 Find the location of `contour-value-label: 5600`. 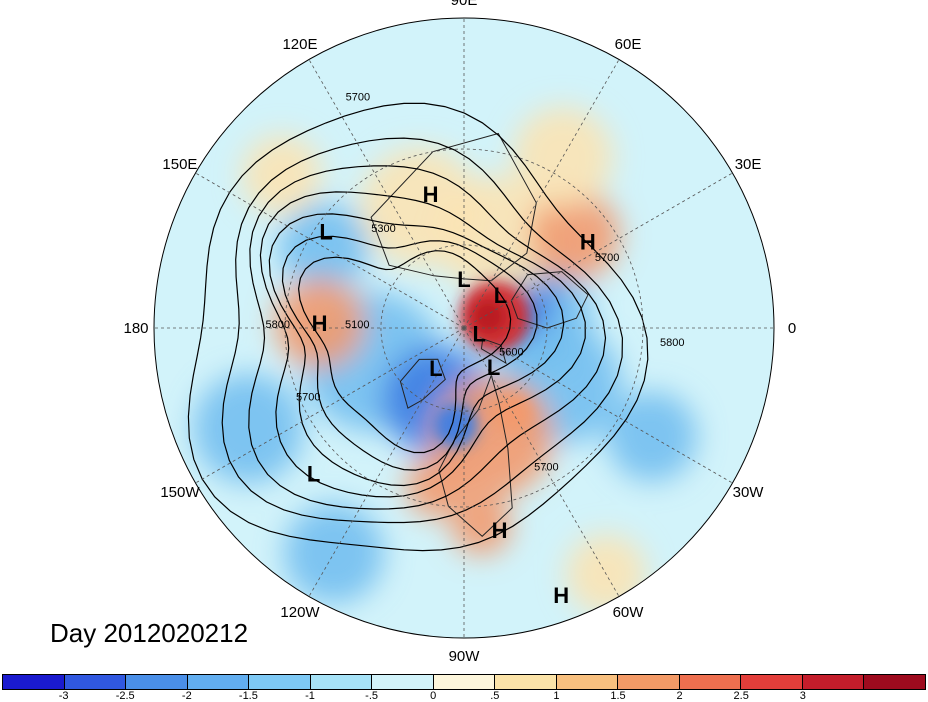

contour-value-label: 5600 is located at coordinates (511, 352).